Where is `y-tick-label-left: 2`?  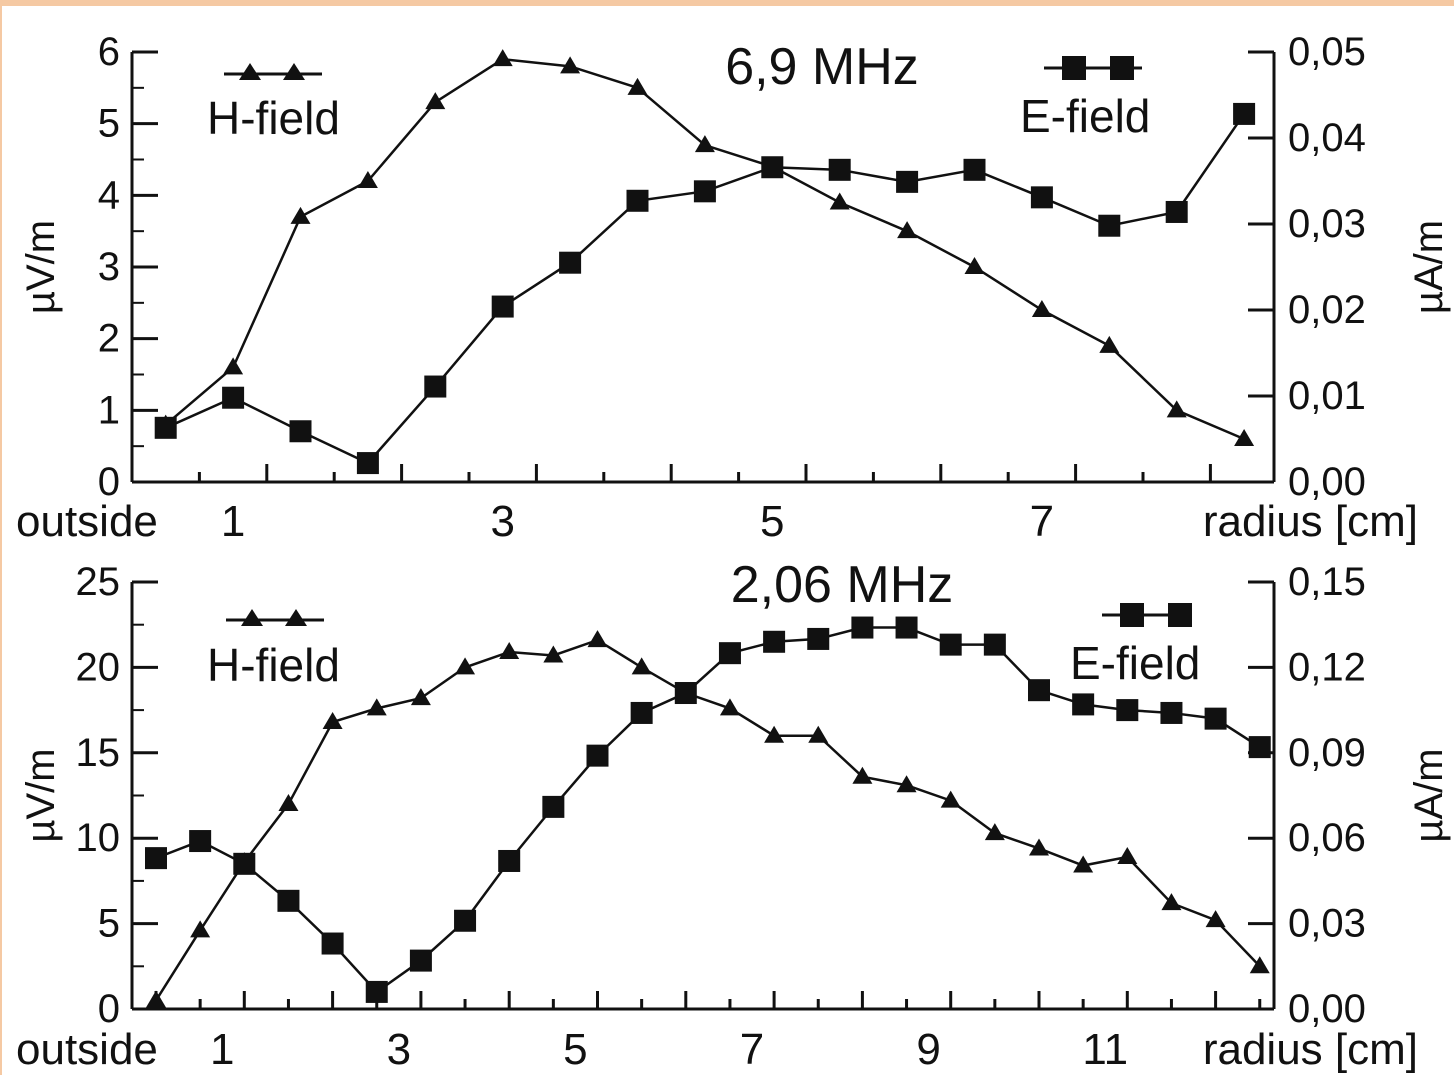 y-tick-label-left: 2 is located at coordinates (109, 339).